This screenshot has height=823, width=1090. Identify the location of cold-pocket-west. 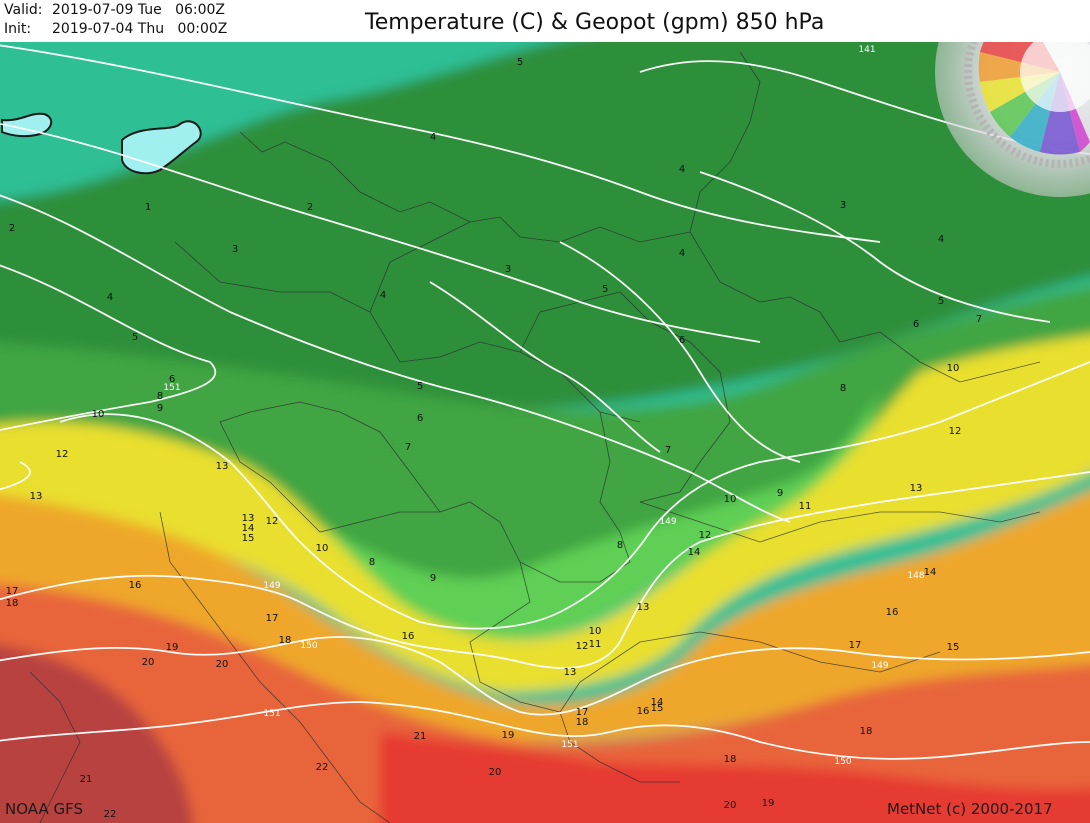
(27, 125).